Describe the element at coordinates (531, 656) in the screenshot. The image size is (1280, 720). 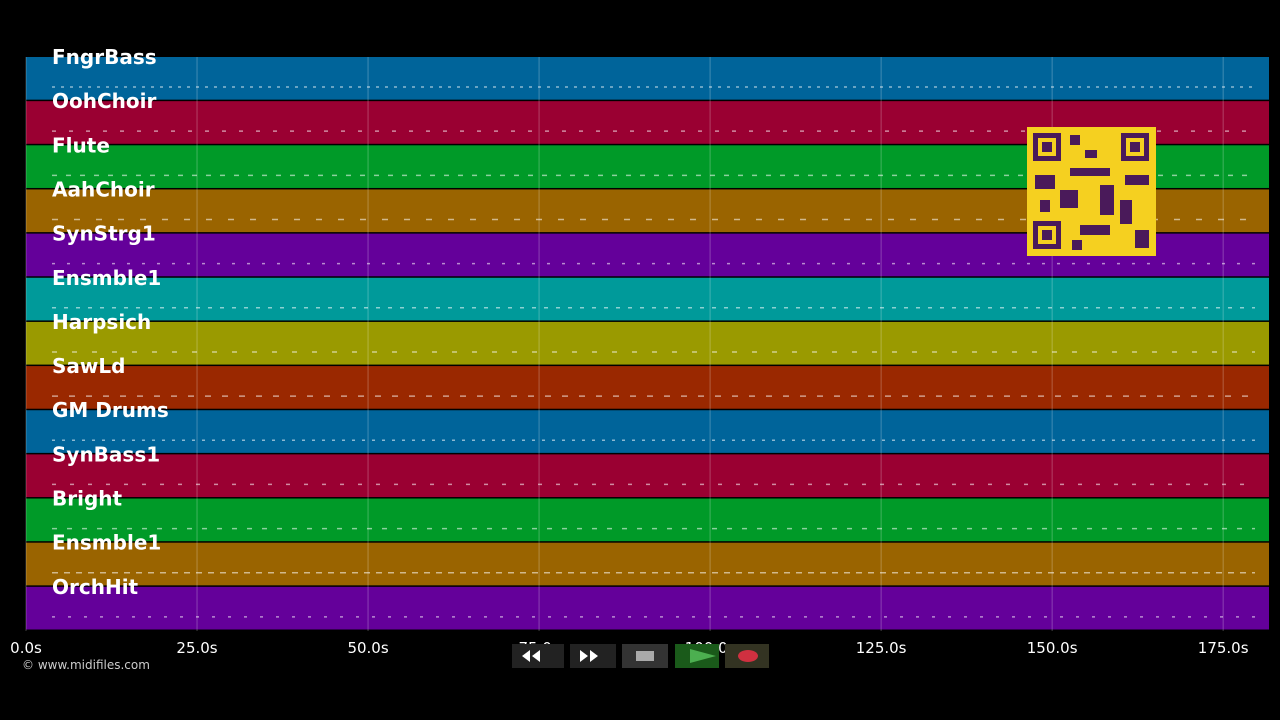
I see `rewind-icon` at that location.